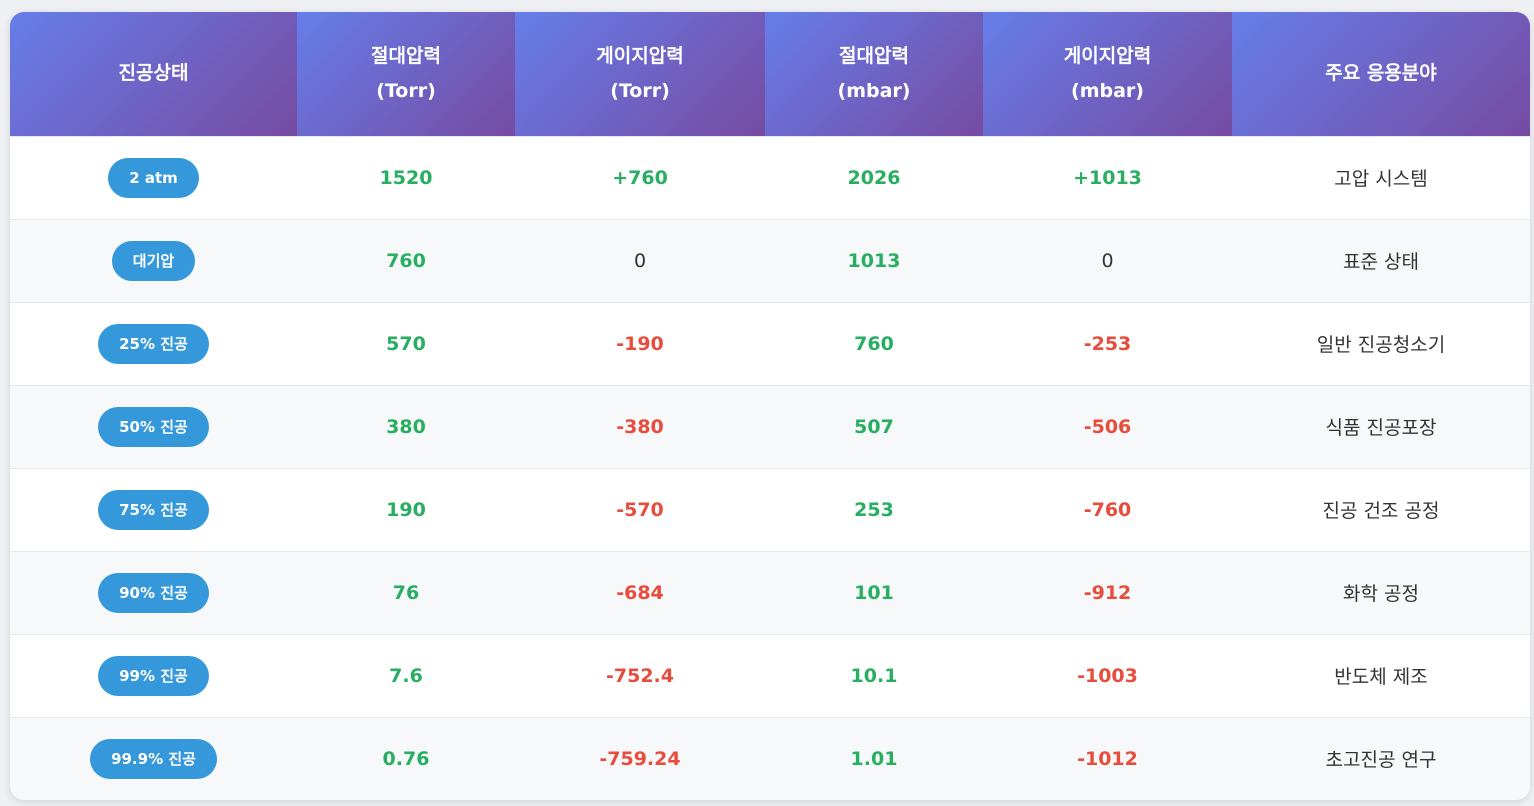 This screenshot has width=1534, height=806. I want to click on vacuum-state-badge: 2 atm, so click(153, 177).